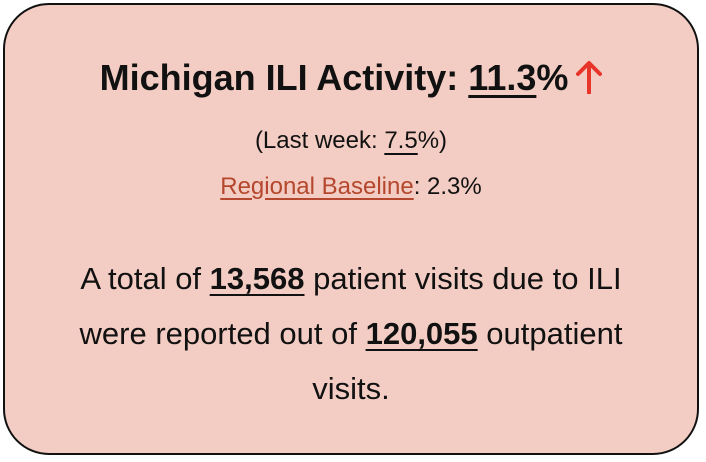 The image size is (706, 462). Describe the element at coordinates (552, 77) in the screenshot. I see `headline-unit: %` at that location.